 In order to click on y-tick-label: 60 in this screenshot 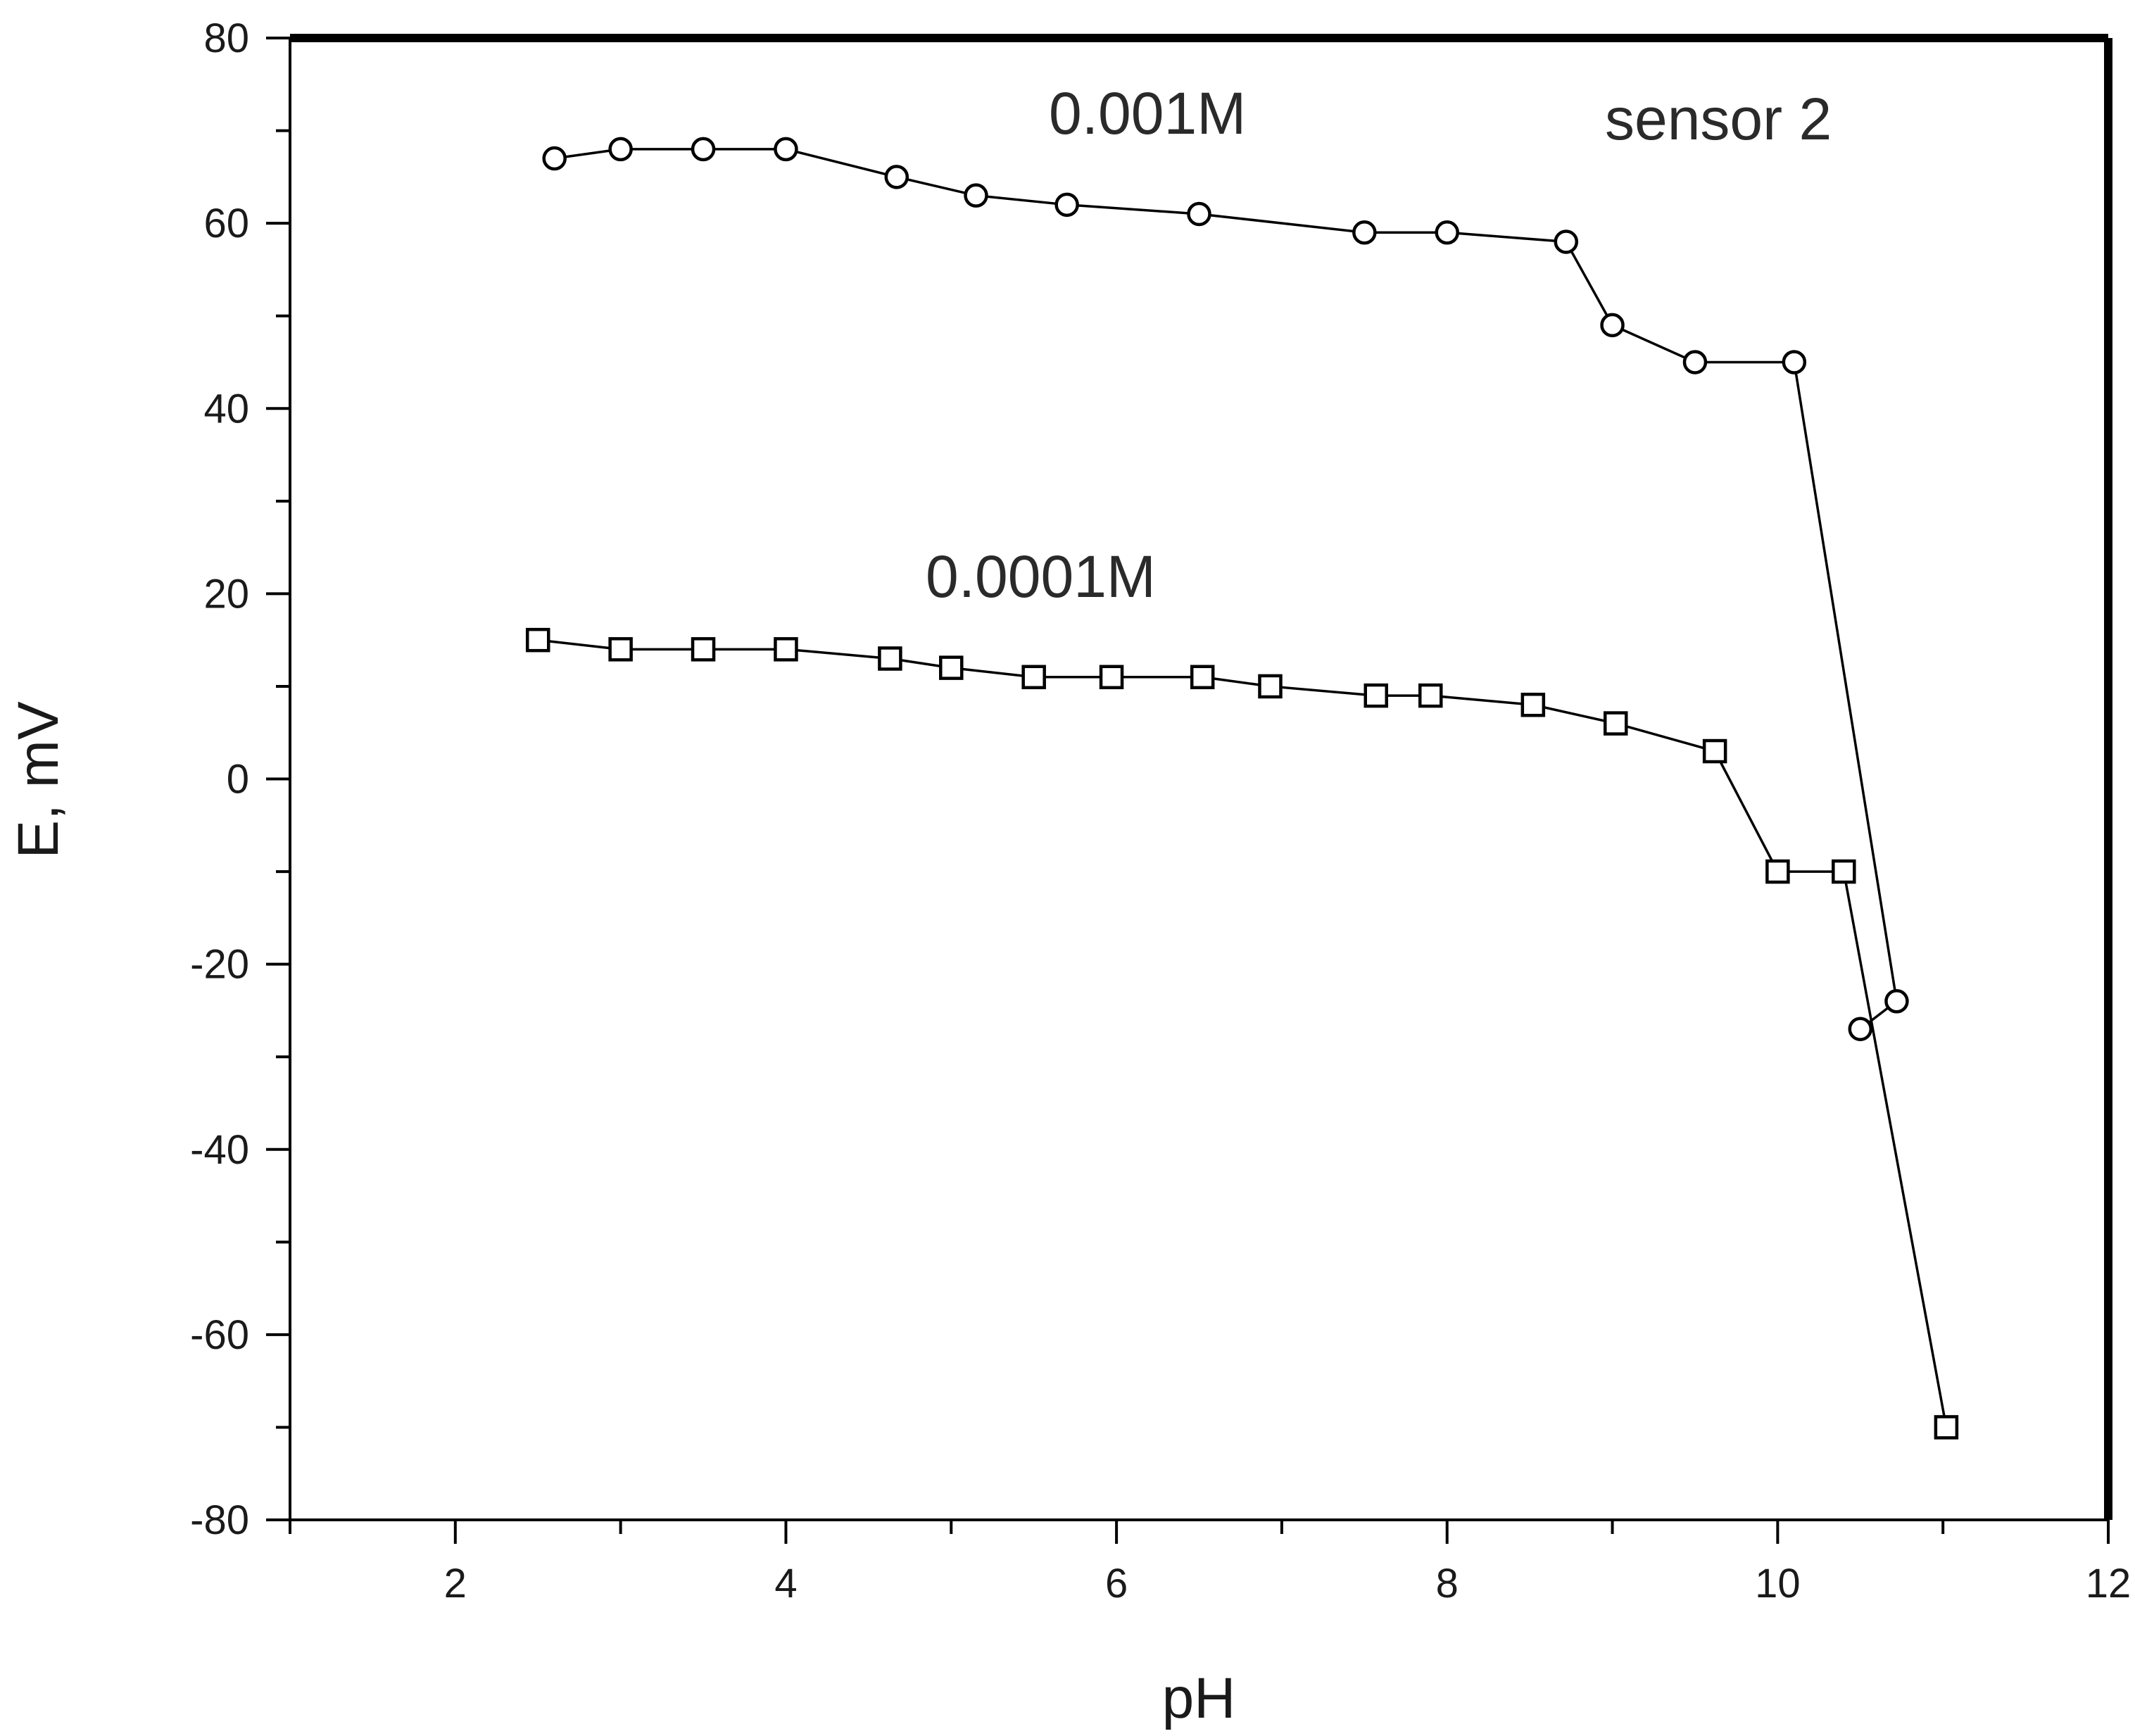, I will do `click(226, 223)`.